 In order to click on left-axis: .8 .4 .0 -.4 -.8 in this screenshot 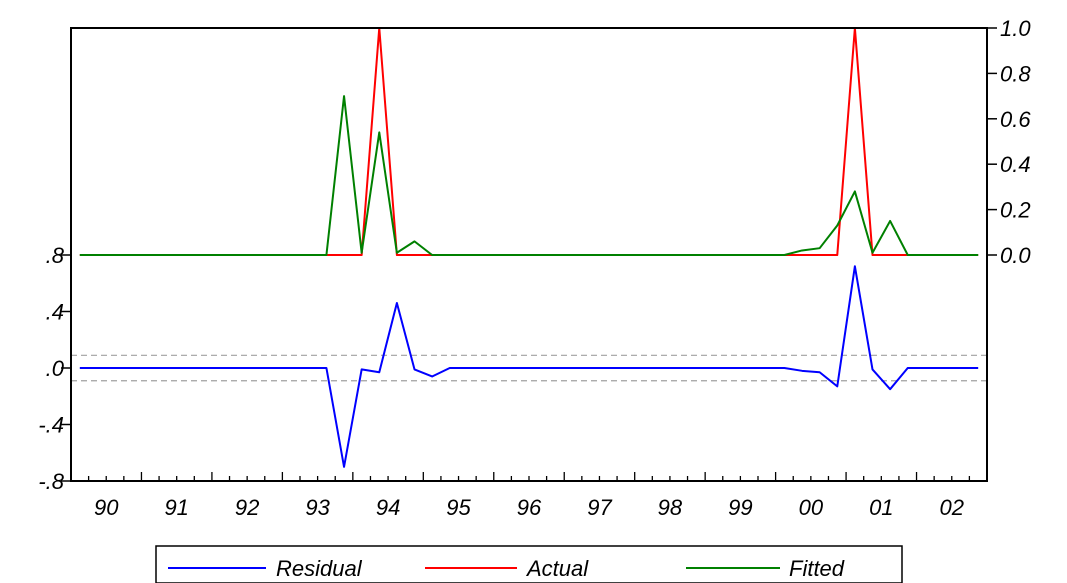, I will do `click(54, 368)`.